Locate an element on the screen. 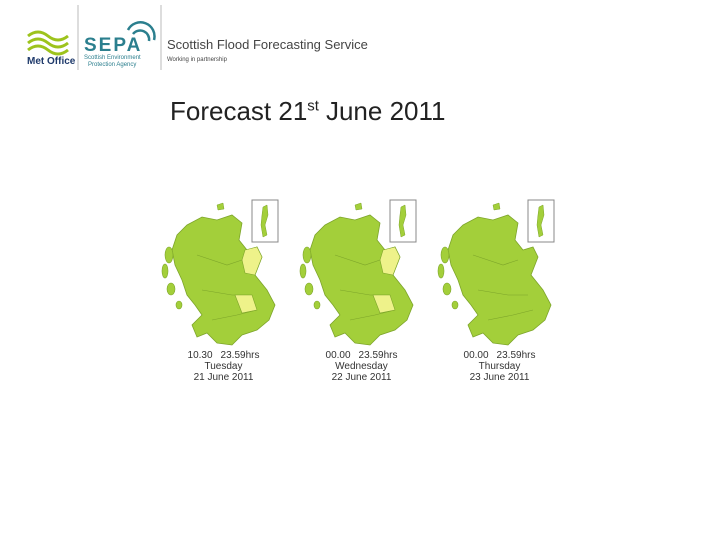 This screenshot has height=540, width=720. caption-line: Thursday is located at coordinates (499, 366).